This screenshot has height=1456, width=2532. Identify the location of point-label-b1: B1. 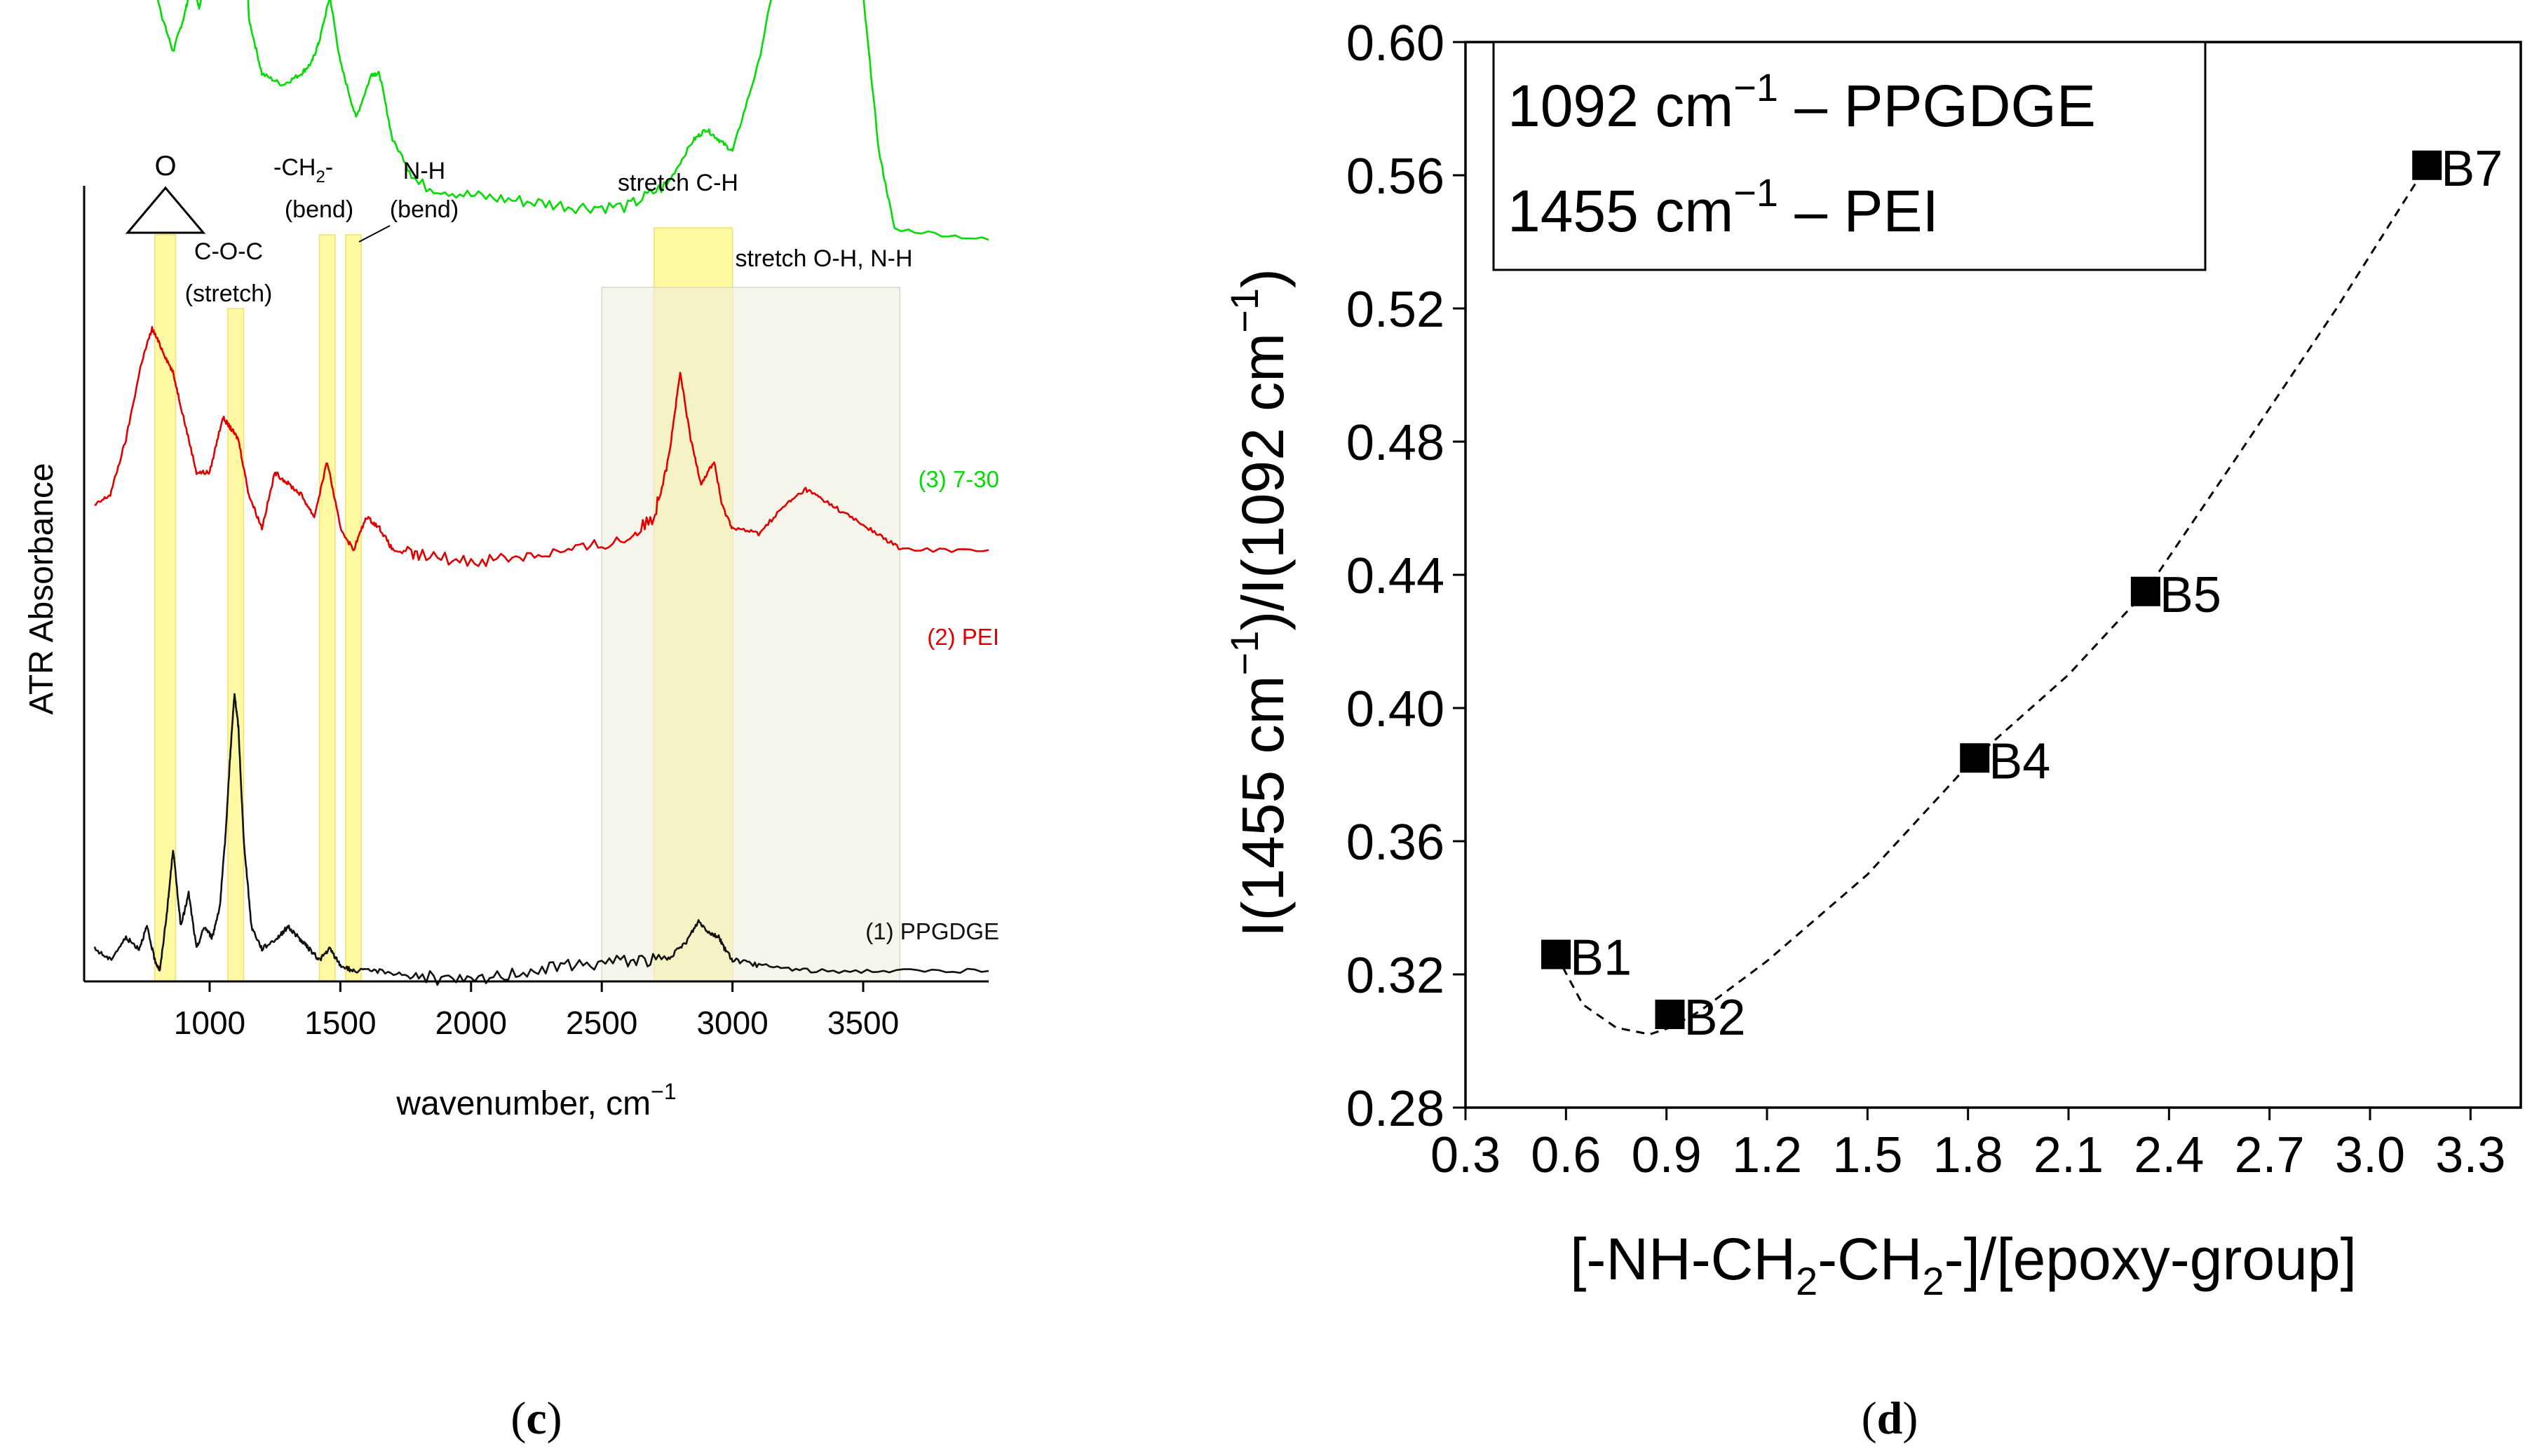
(1601, 958).